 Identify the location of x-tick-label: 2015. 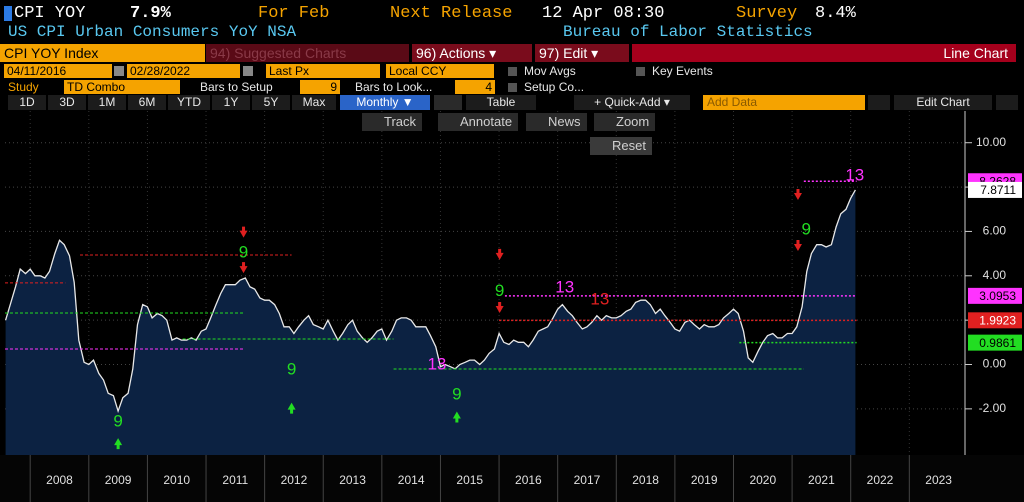
(469, 480).